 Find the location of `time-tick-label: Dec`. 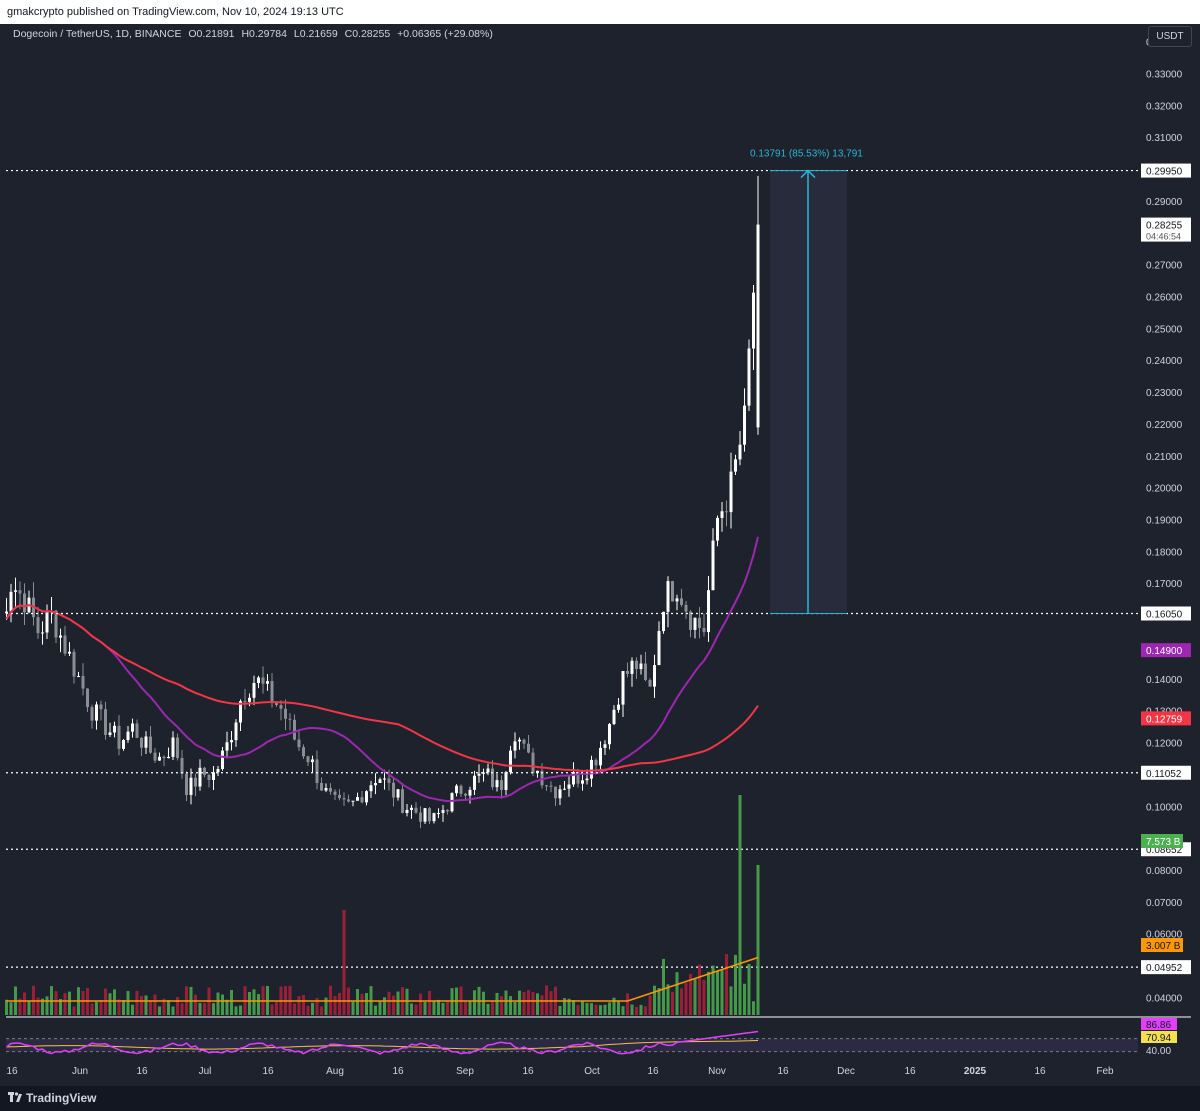

time-tick-label: Dec is located at coordinates (846, 1071).